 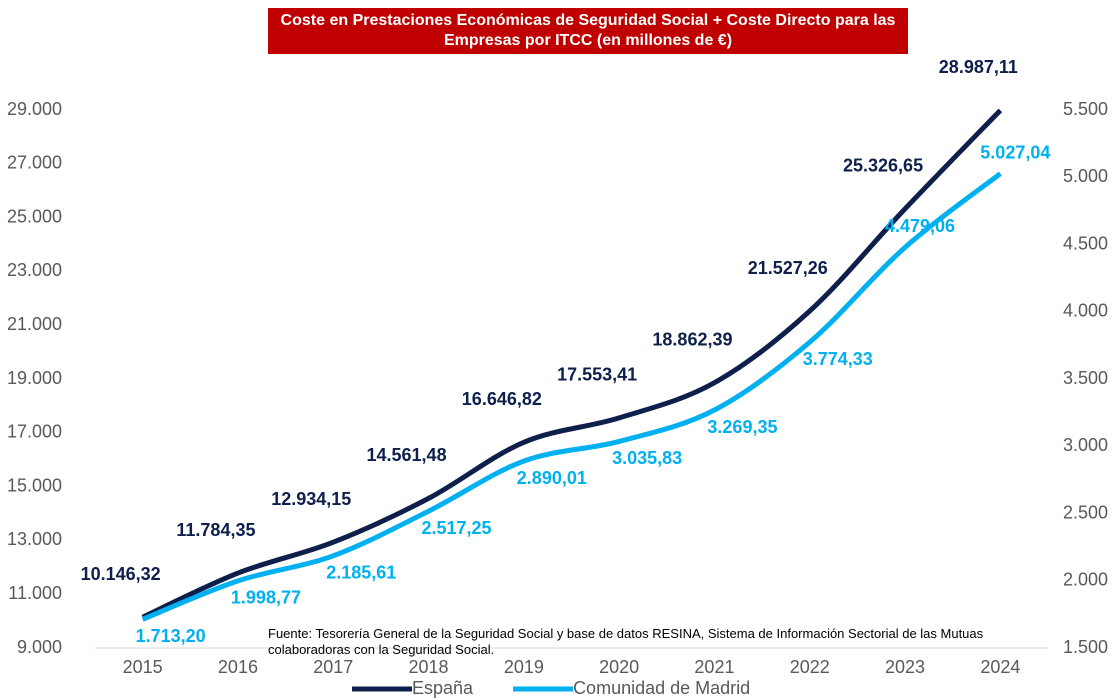 I want to click on value-label: 10.146,32, so click(x=121, y=574).